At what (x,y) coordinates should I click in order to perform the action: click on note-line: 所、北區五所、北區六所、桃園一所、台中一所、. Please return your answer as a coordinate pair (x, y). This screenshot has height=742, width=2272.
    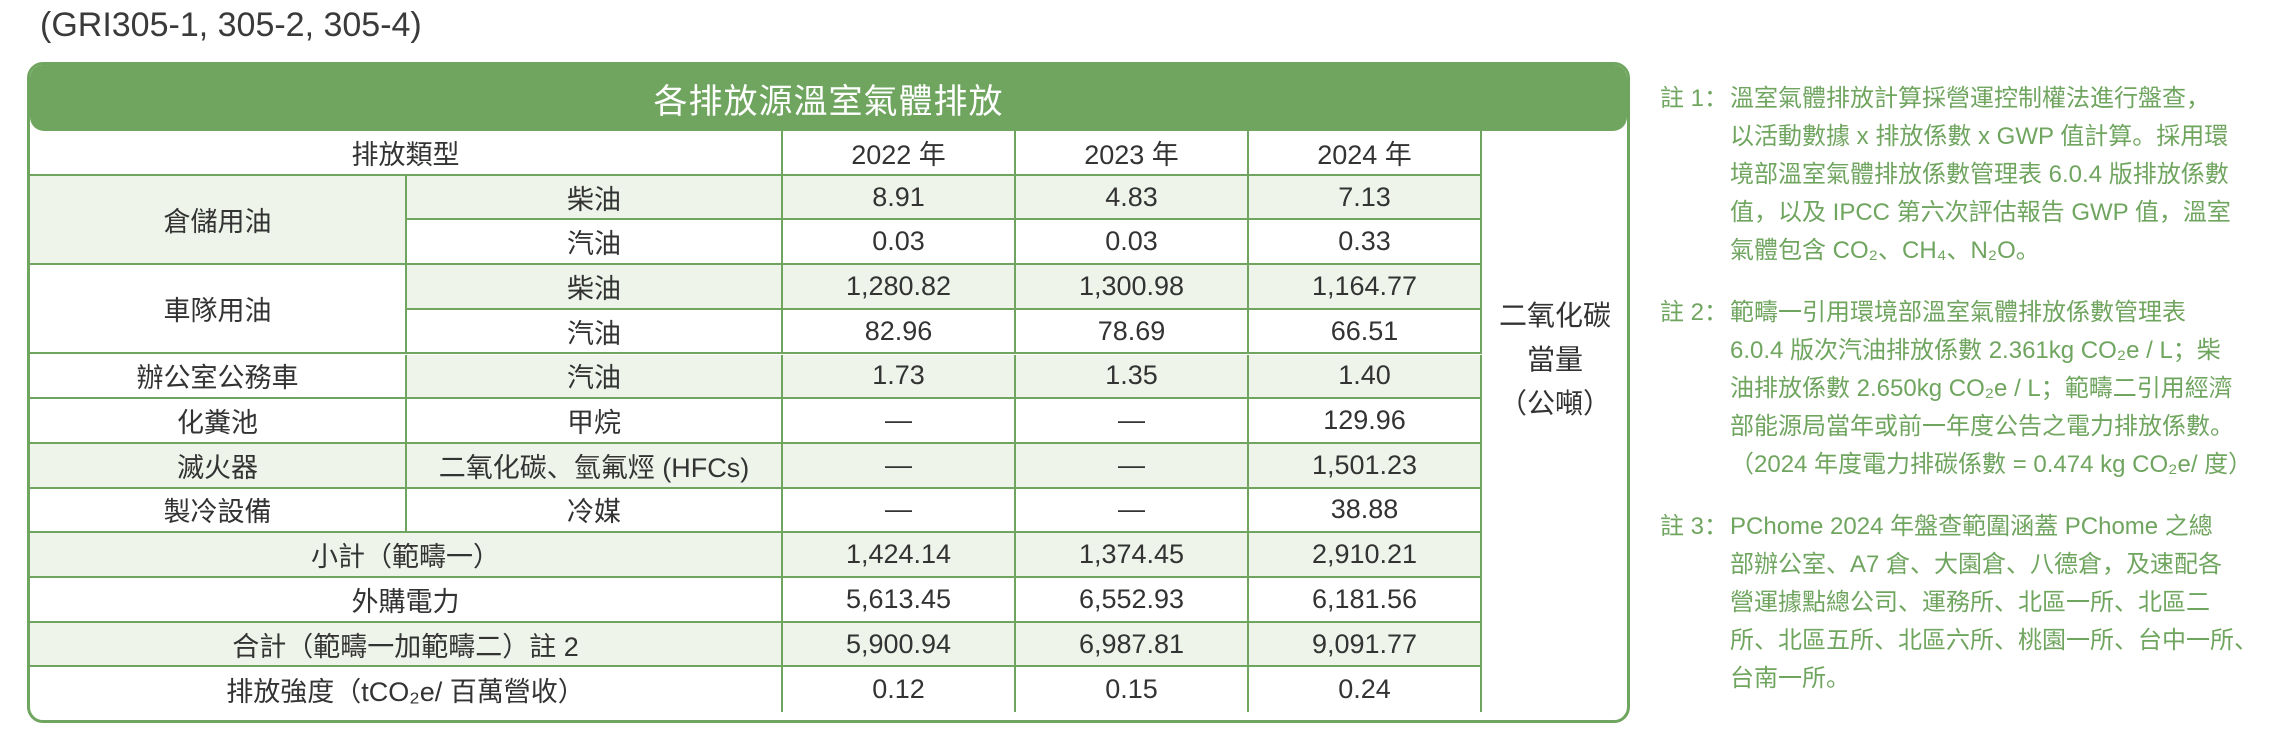
    Looking at the image, I should click on (1994, 640).